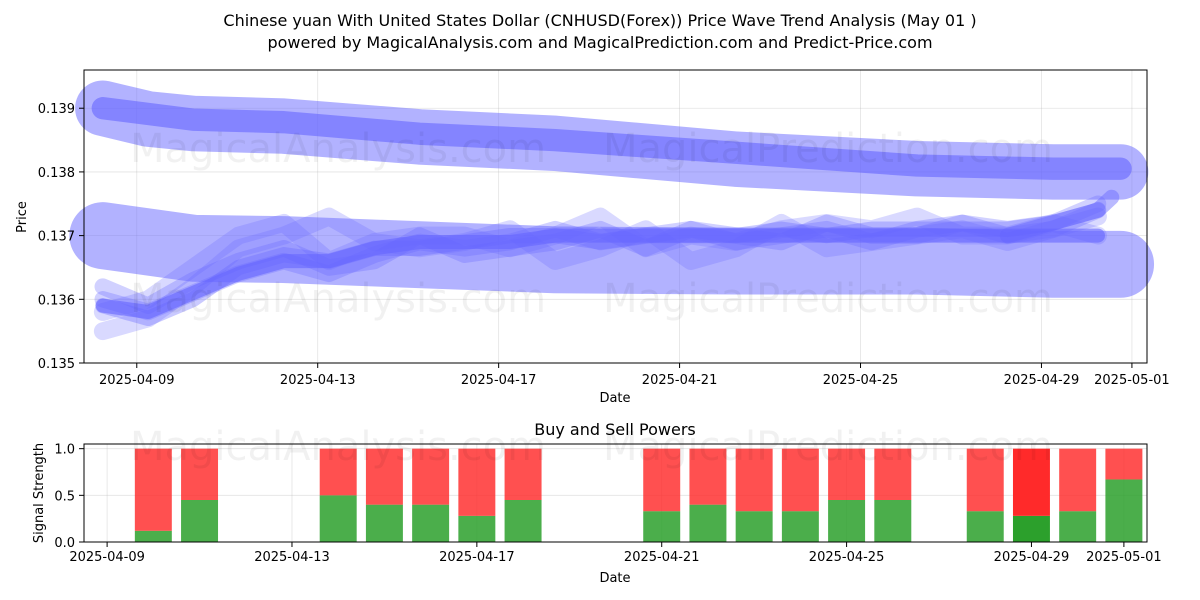 The height and width of the screenshot is (600, 1200). Describe the element at coordinates (56, 237) in the screenshot. I see `price-y-tick-label: 0.137` at that location.